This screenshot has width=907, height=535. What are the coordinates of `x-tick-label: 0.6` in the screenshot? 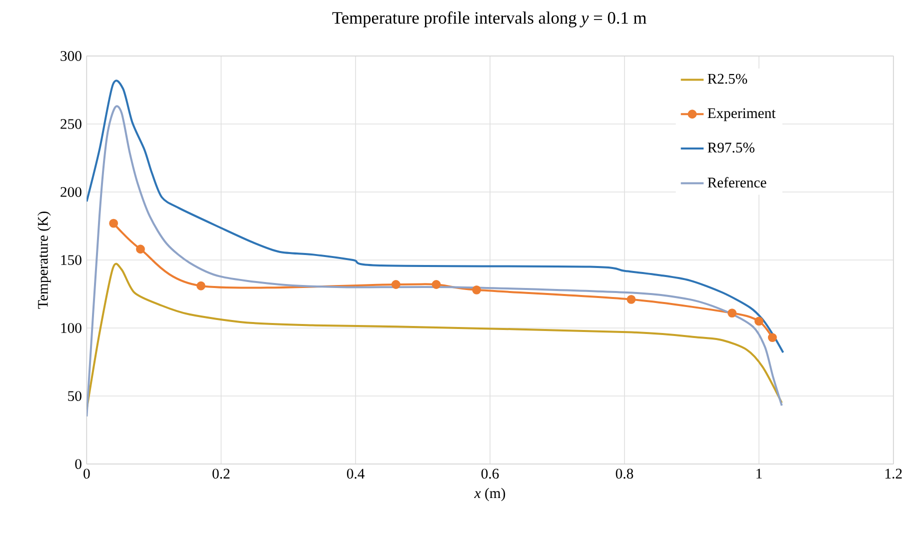 It's located at (490, 473).